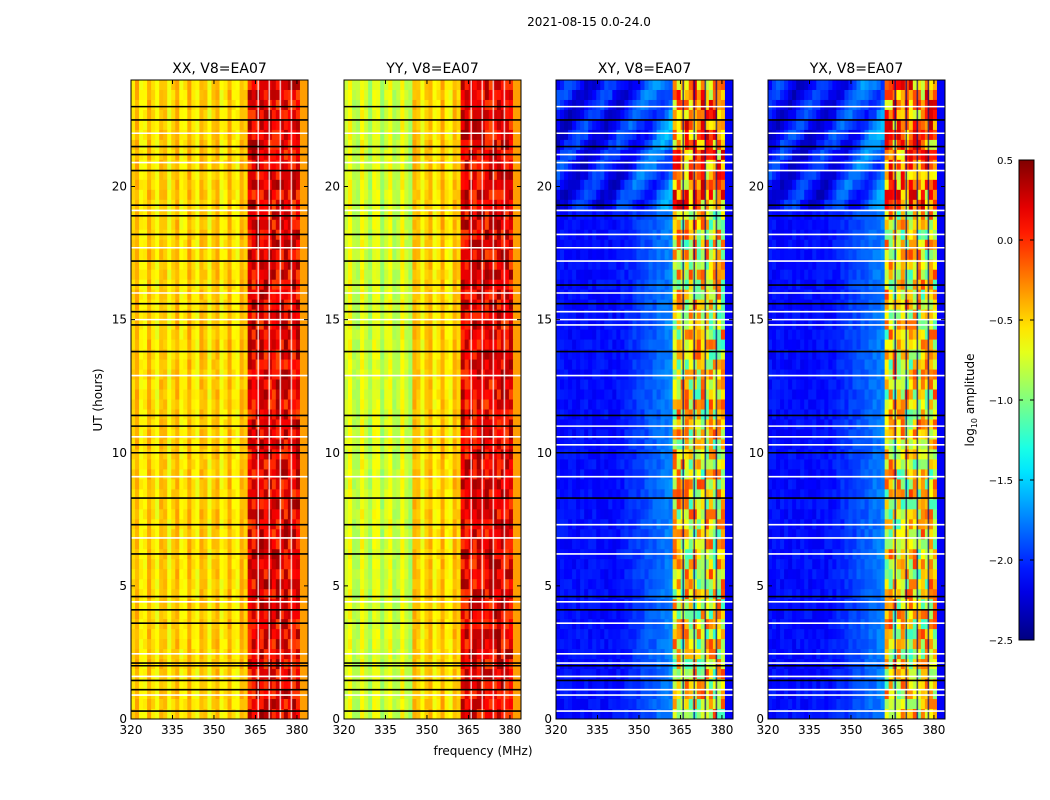  I want to click on colorbar-tick-label: 0.5, so click(1005, 161).